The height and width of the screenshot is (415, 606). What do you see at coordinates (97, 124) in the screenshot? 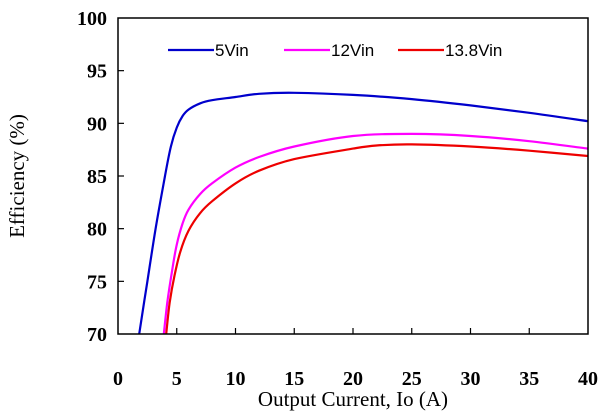
I see `y-tick-label: 90` at bounding box center [97, 124].